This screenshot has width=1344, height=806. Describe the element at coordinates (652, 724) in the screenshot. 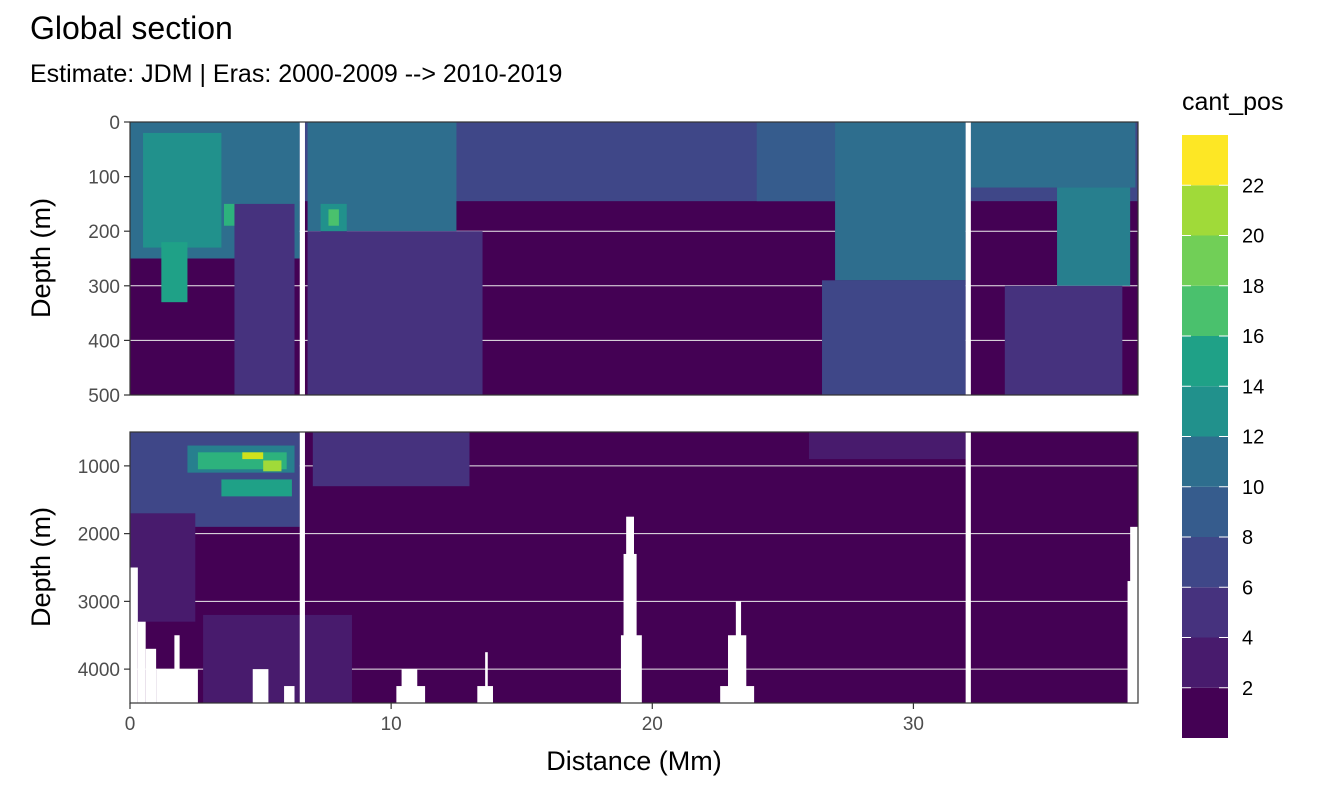

I see `x-tick-label: 20` at that location.